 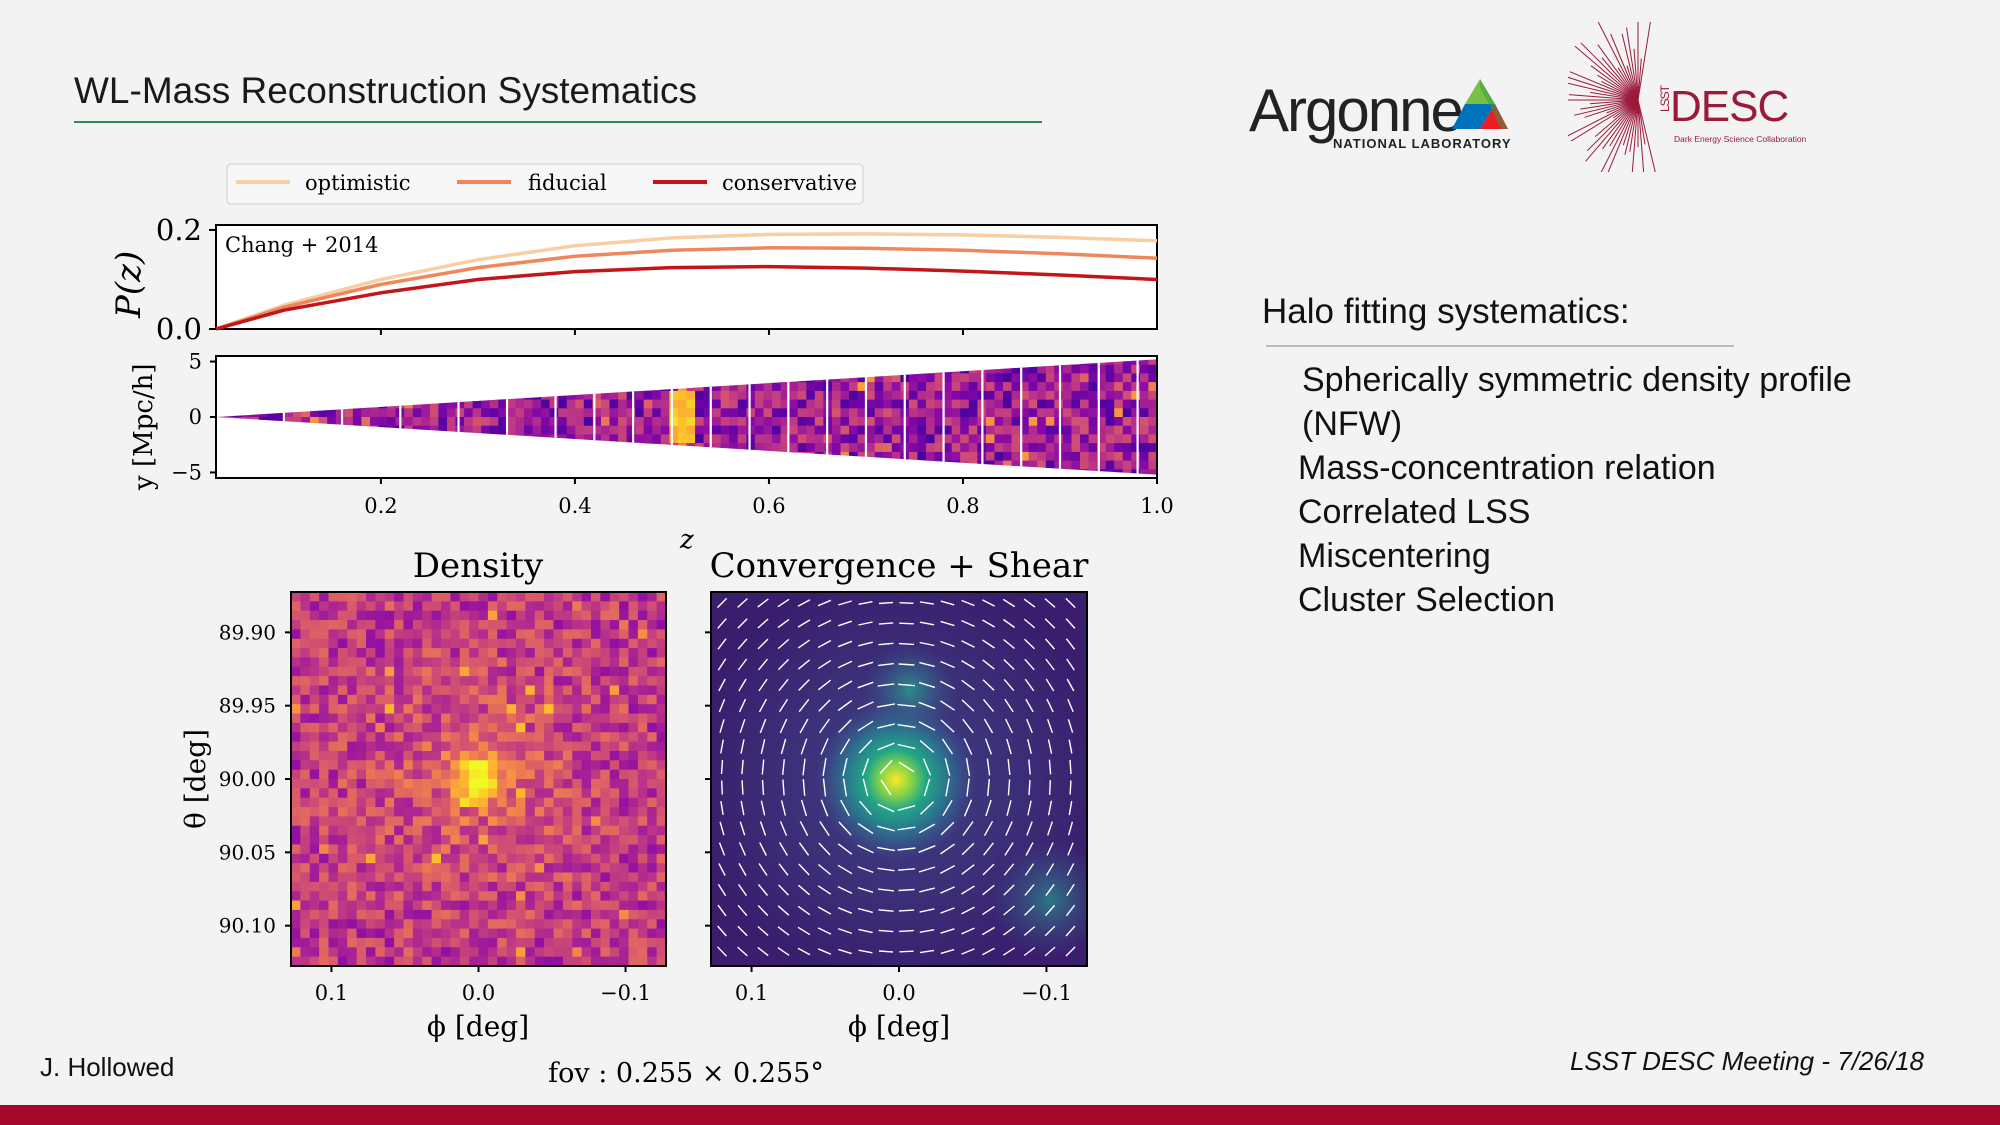 I want to click on lightcone-xtick-label: 0.4, so click(x=574, y=506).